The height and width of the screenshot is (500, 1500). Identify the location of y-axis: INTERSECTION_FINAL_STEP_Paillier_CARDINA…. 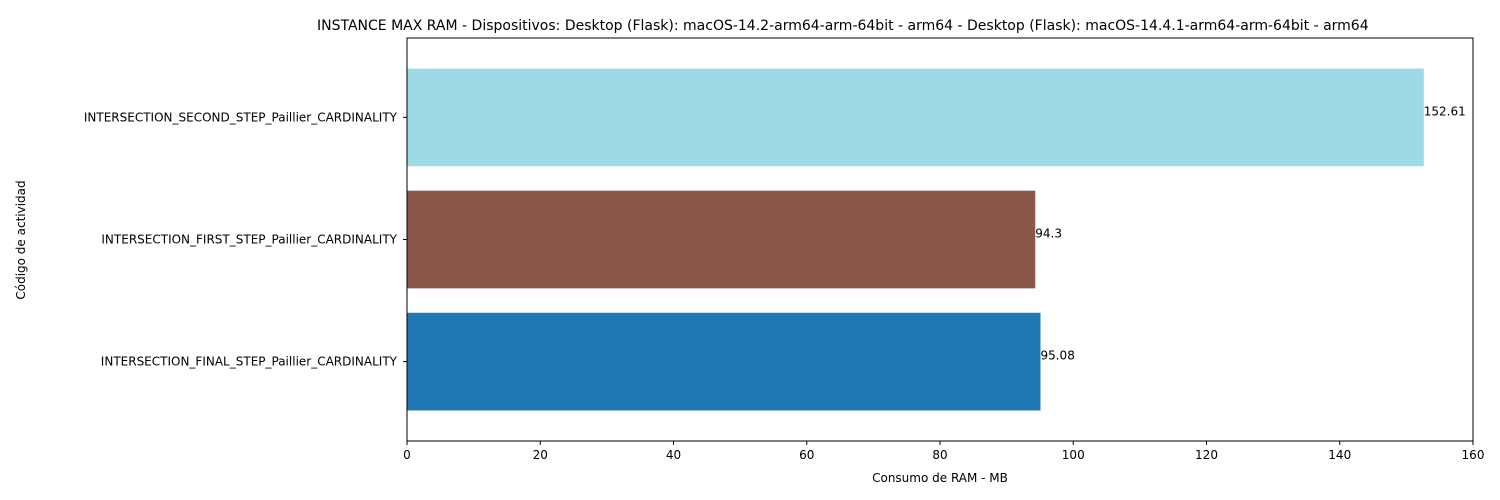
(245, 239).